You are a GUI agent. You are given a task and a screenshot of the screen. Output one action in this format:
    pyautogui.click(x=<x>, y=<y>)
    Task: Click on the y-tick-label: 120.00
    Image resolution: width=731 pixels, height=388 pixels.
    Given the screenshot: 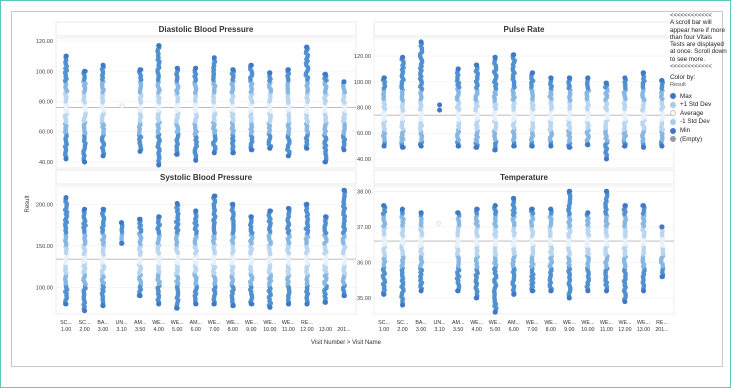 What is the action you would take?
    pyautogui.click(x=362, y=57)
    